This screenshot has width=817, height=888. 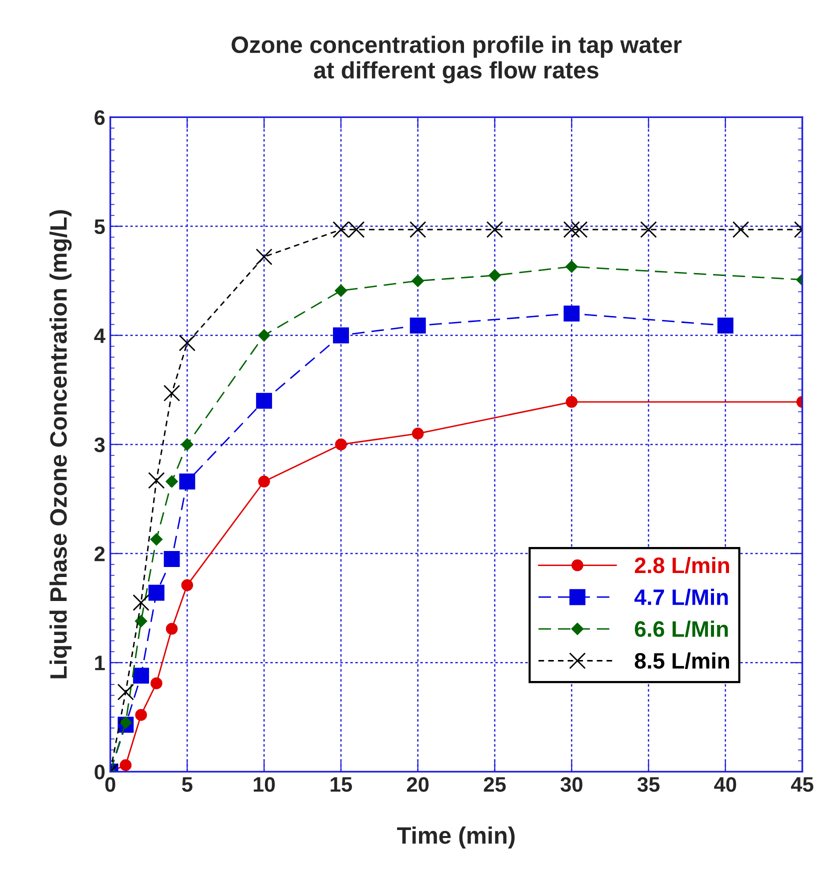 What do you see at coordinates (457, 60) in the screenshot?
I see `chart-title: Ozone concentration profile in tap water at different gas flow rates` at bounding box center [457, 60].